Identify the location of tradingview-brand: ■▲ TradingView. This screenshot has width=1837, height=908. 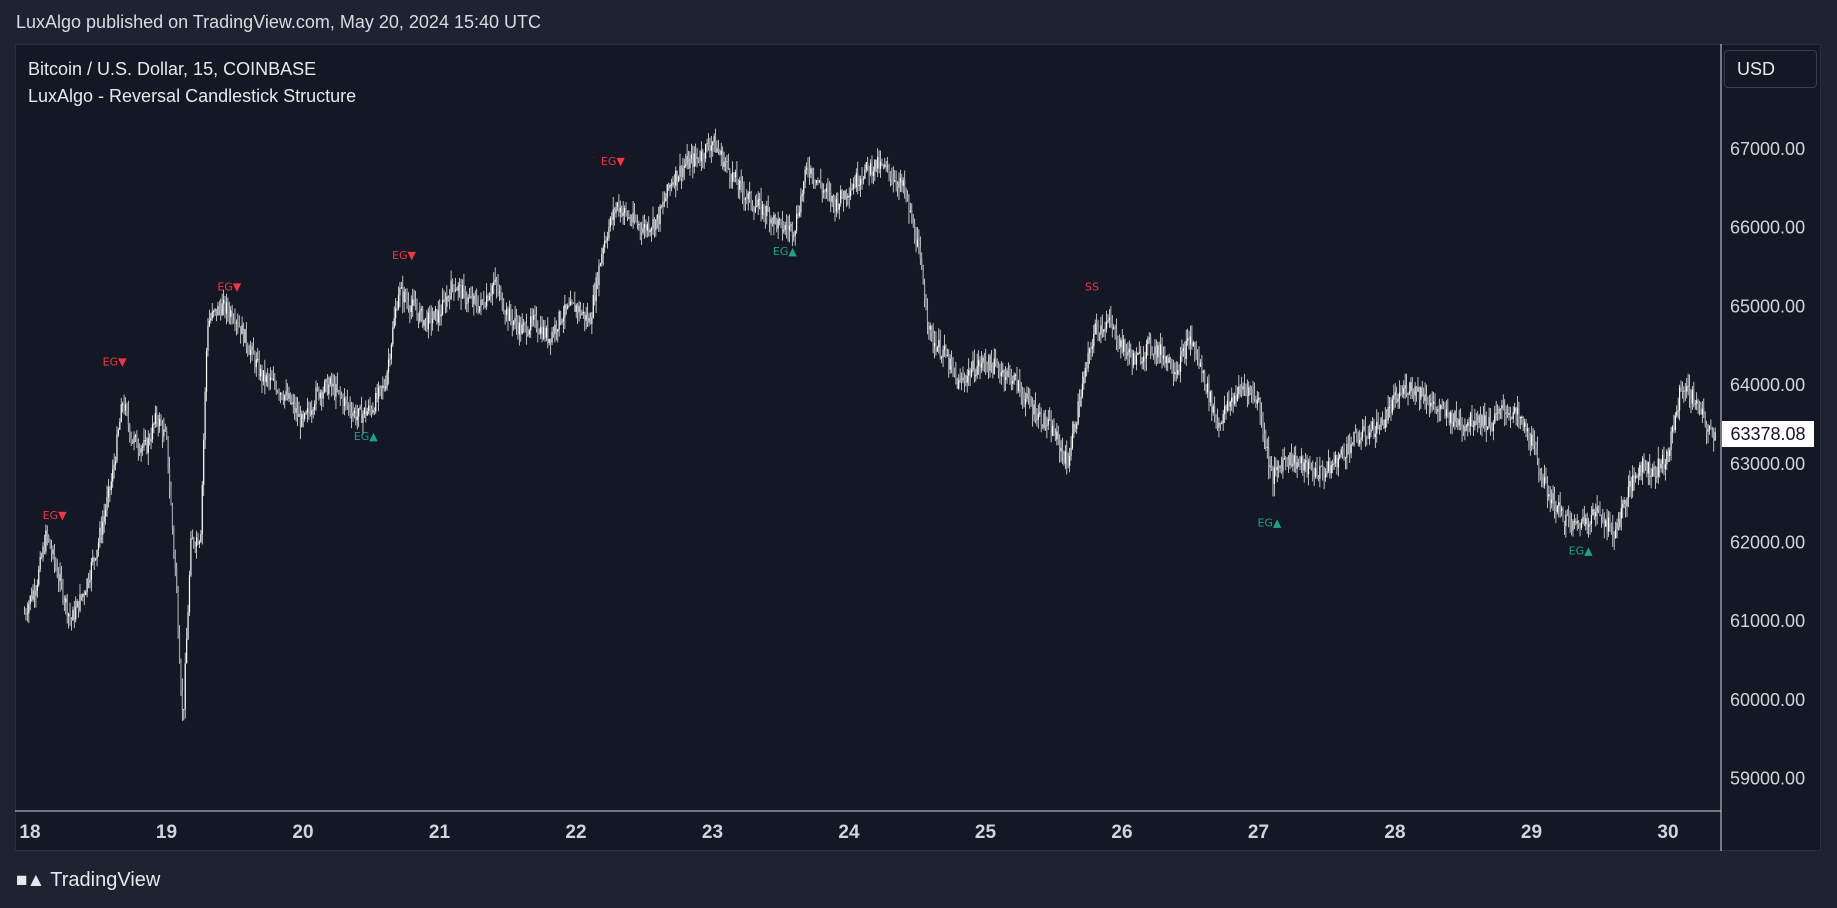
(88, 880).